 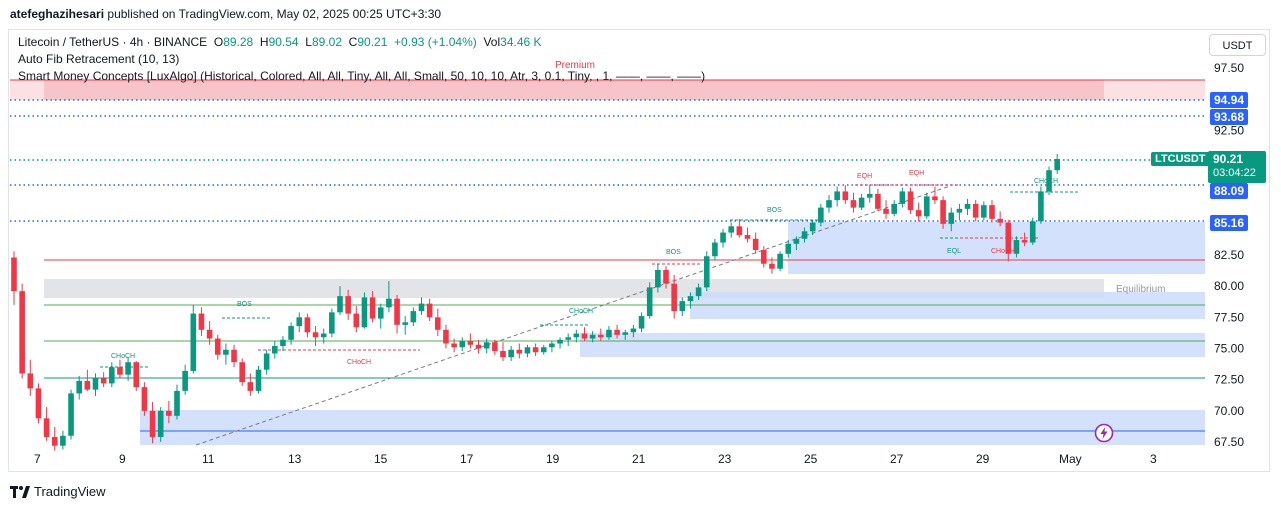 What do you see at coordinates (99, 59) in the screenshot?
I see `indicator-fib-legend: Auto Fib Retracement (10, 13)` at bounding box center [99, 59].